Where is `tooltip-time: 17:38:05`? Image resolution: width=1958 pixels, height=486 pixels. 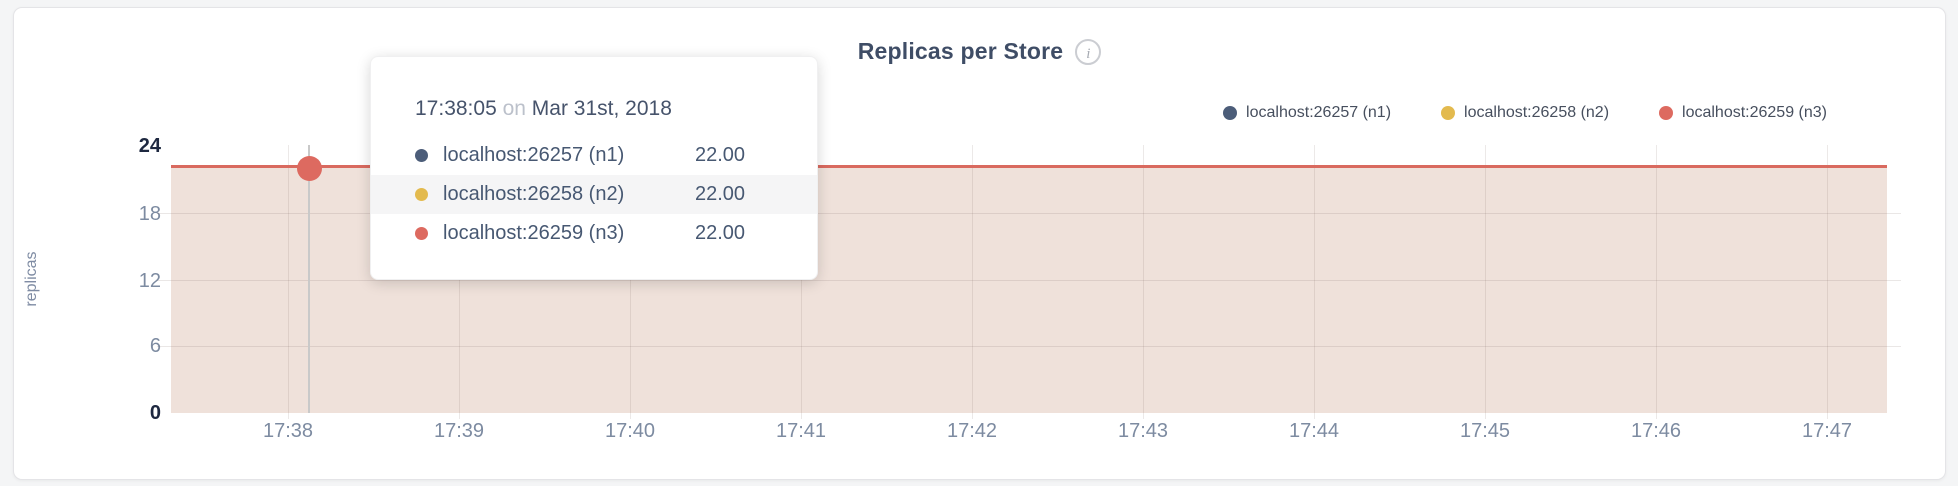
tooltip-time: 17:38:05 is located at coordinates (456, 108).